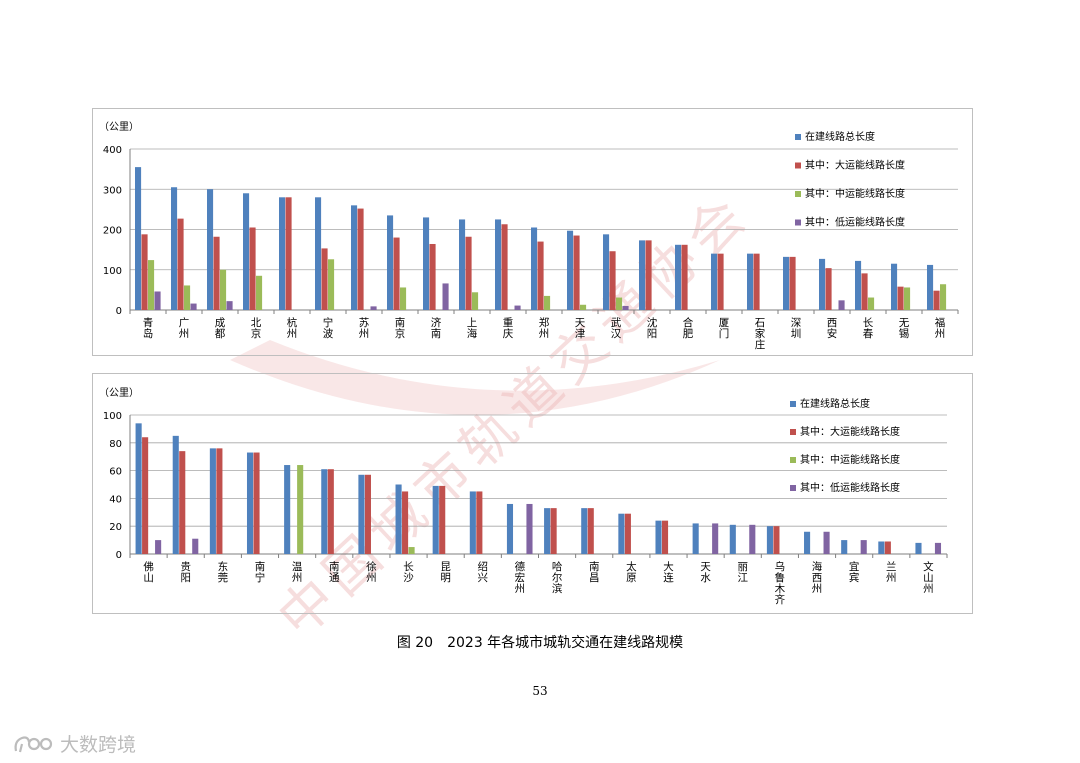  Describe the element at coordinates (904, 328) in the screenshot. I see `x-tick-label: 无锡` at that location.